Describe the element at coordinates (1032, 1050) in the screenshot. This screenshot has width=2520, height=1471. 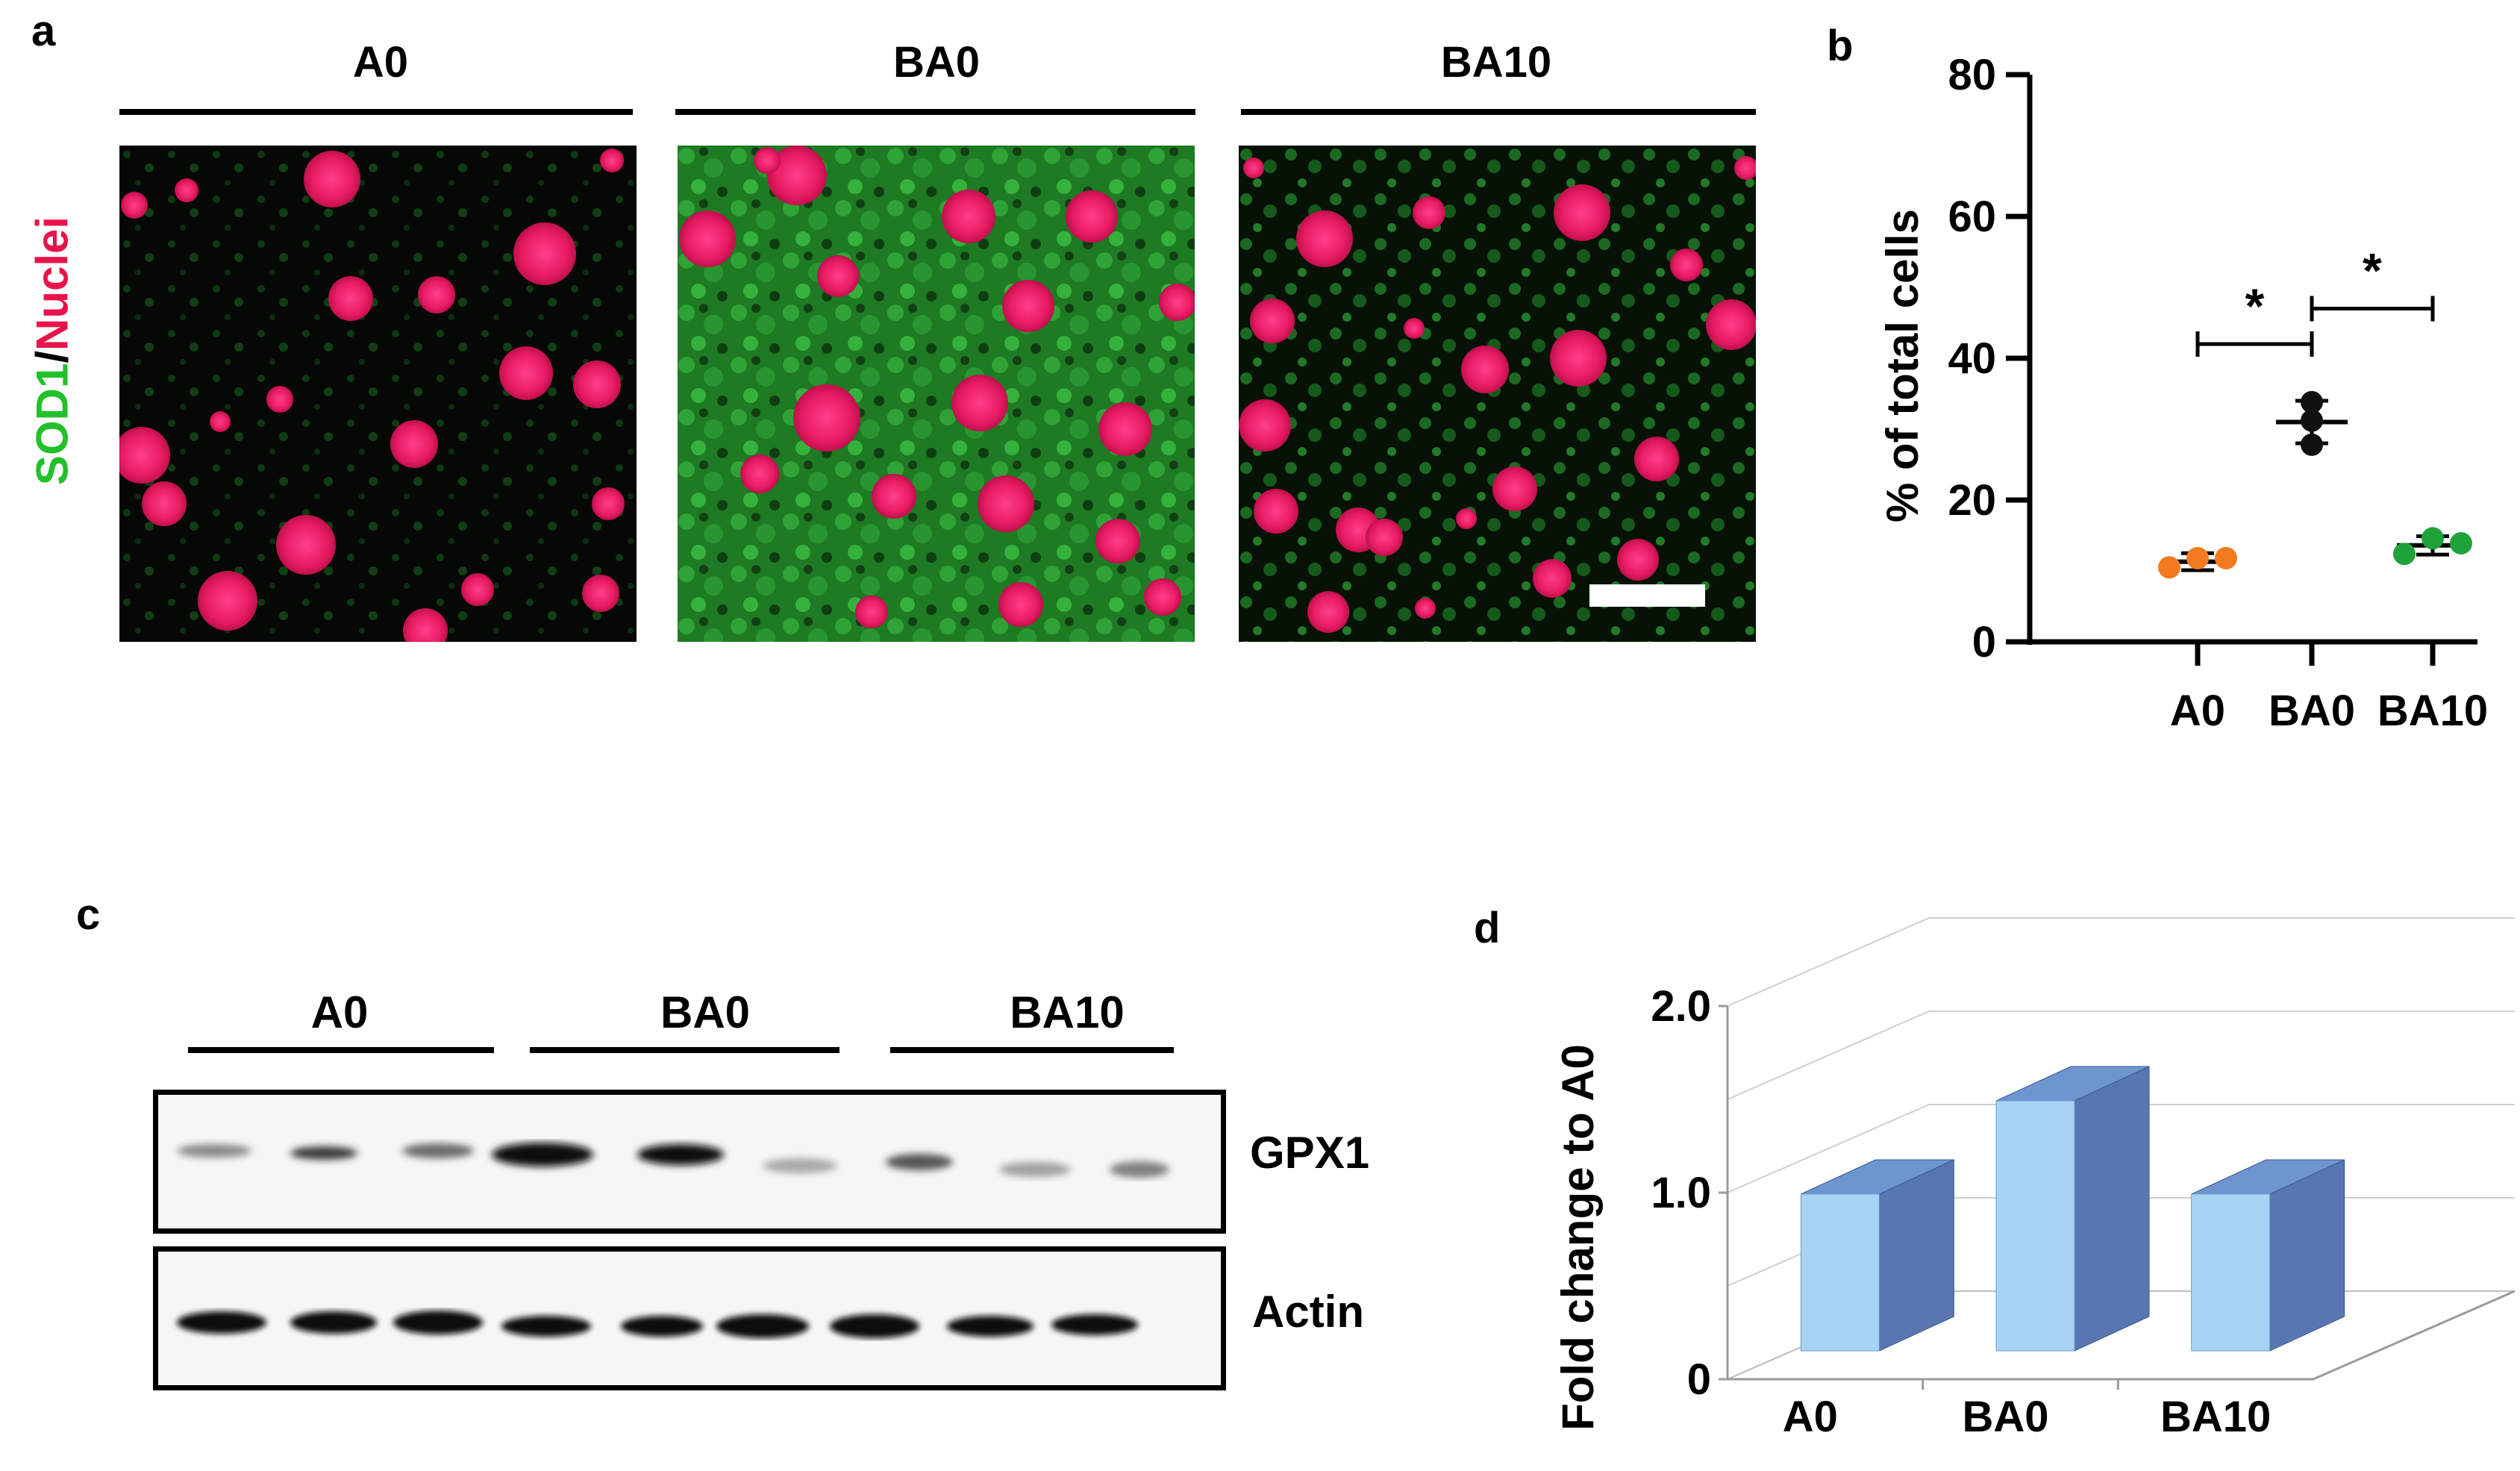
I see `panel-c-rule-ba10` at that location.